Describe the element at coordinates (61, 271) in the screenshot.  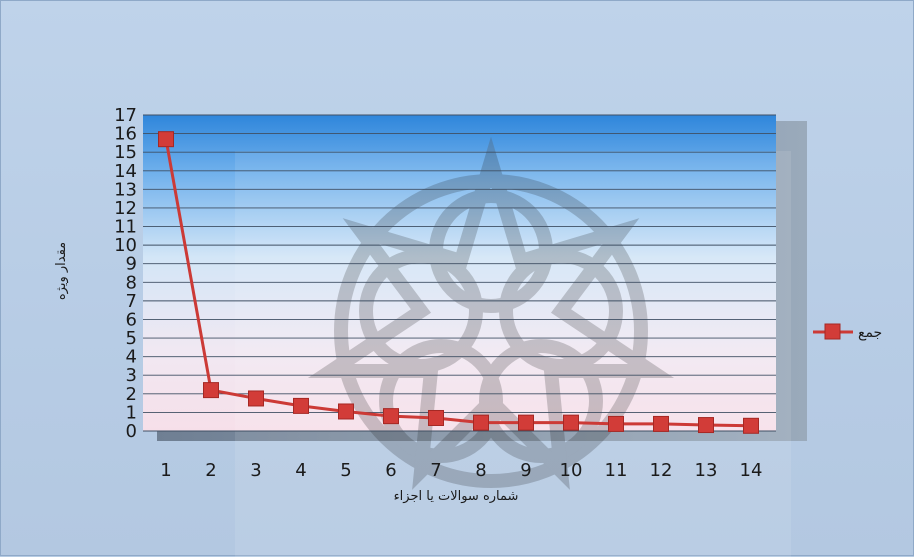
I see `y-axis-title: مقدار ویژه` at that location.